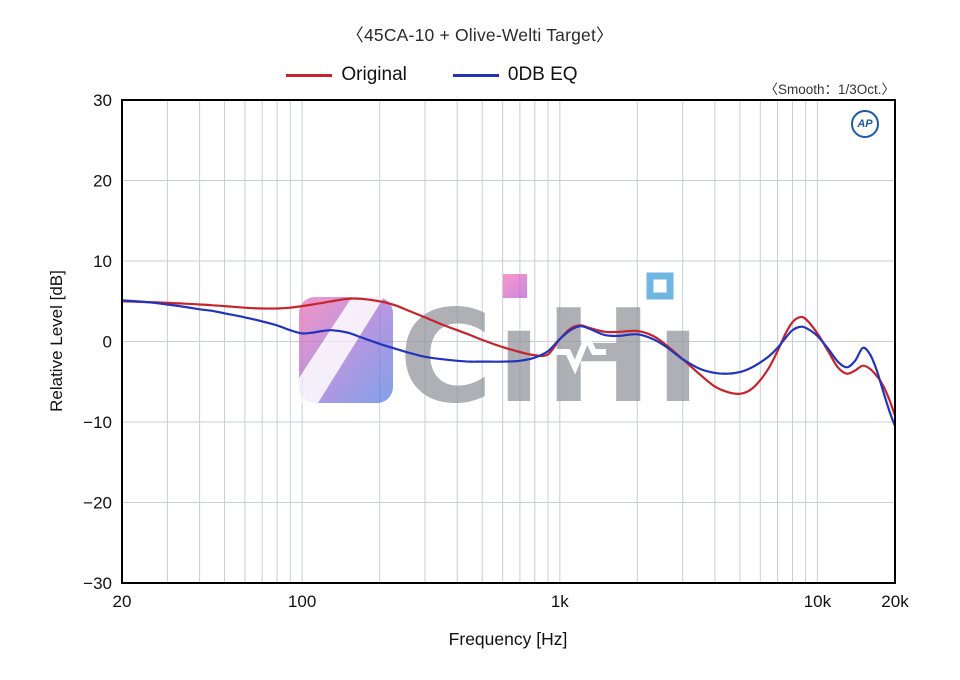 The image size is (960, 680). I want to click on watermark-waveform, so click(581, 352).